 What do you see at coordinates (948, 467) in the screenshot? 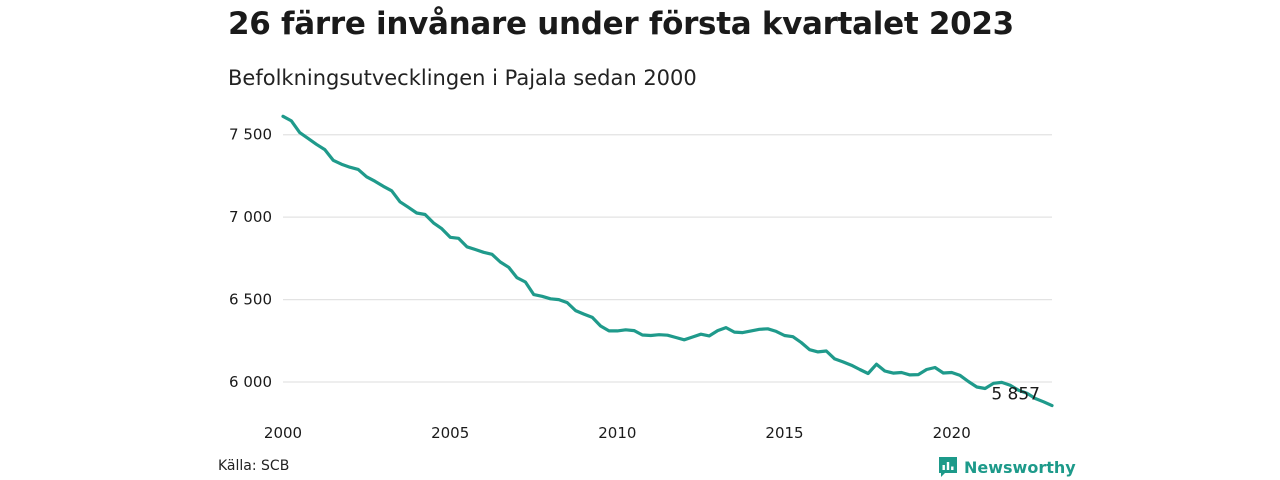
I see `newsworthy-logo-icon` at bounding box center [948, 467].